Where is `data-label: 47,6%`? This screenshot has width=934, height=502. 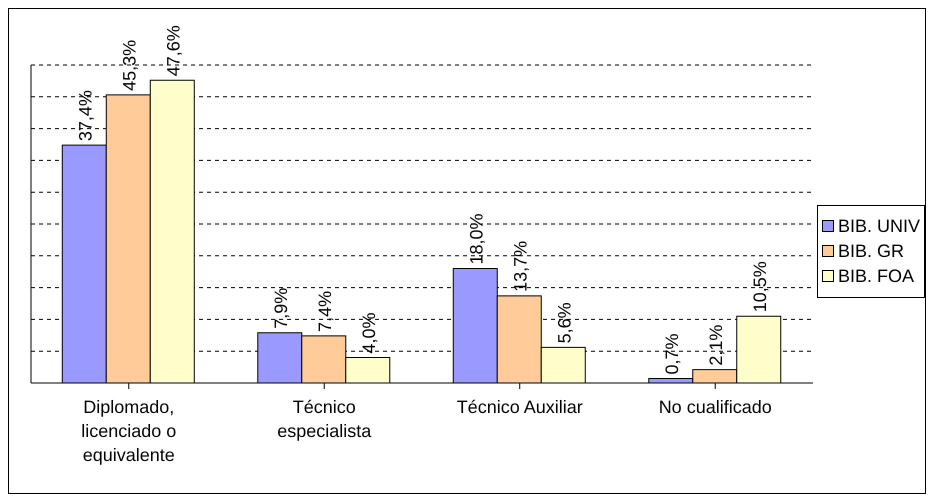 data-label: 47,6% is located at coordinates (173, 50).